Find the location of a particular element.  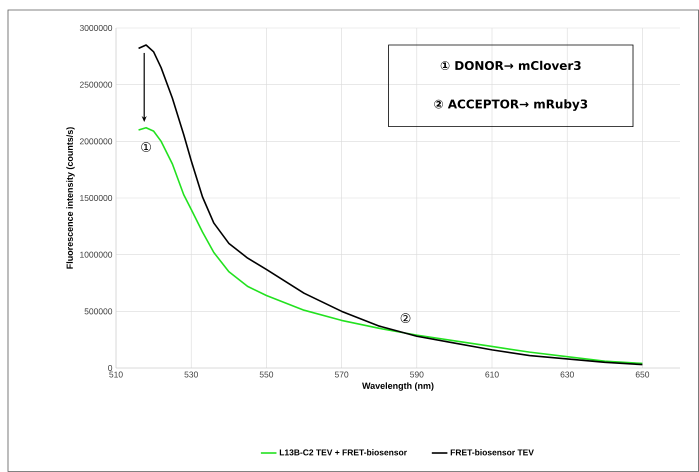

x-axis-title: Wavelength (nm) is located at coordinates (398, 386).